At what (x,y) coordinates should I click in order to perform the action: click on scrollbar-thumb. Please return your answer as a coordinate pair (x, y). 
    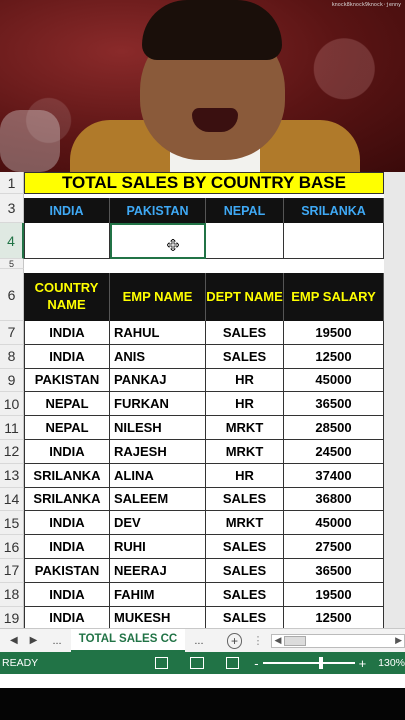
    Looking at the image, I should click on (295, 640).